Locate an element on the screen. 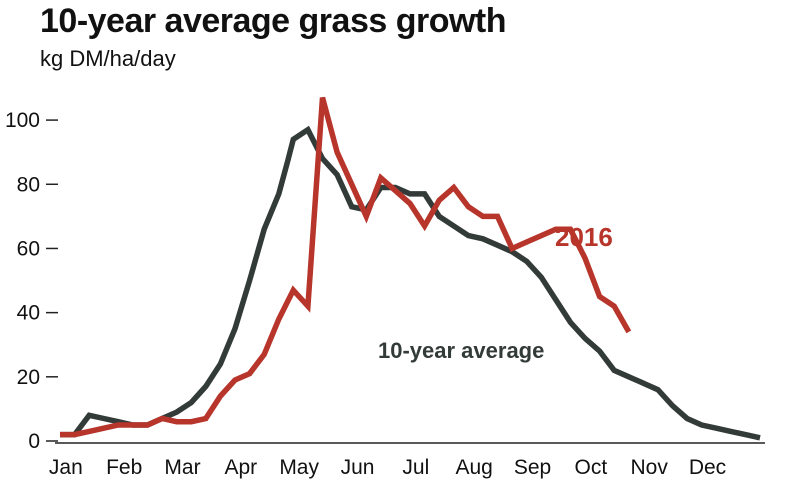  x-tick-label: Mar is located at coordinates (182, 467).